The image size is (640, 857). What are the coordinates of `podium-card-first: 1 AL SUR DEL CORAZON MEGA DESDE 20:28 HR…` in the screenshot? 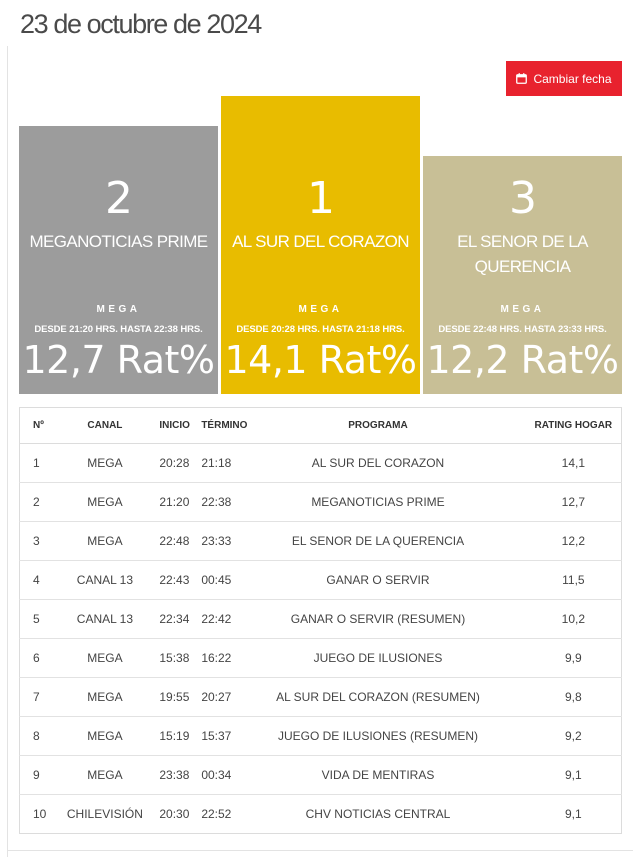 It's located at (320, 245).